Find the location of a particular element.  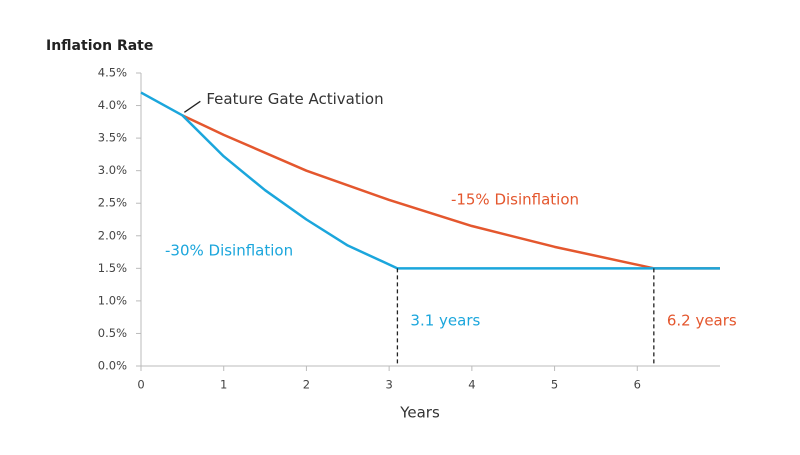

annotation: Feature Gate Activation is located at coordinates (294, 99).